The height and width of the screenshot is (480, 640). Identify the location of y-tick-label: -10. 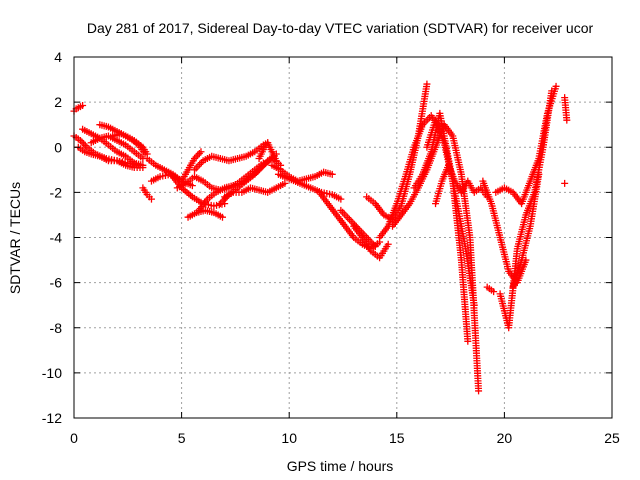
(52, 373).